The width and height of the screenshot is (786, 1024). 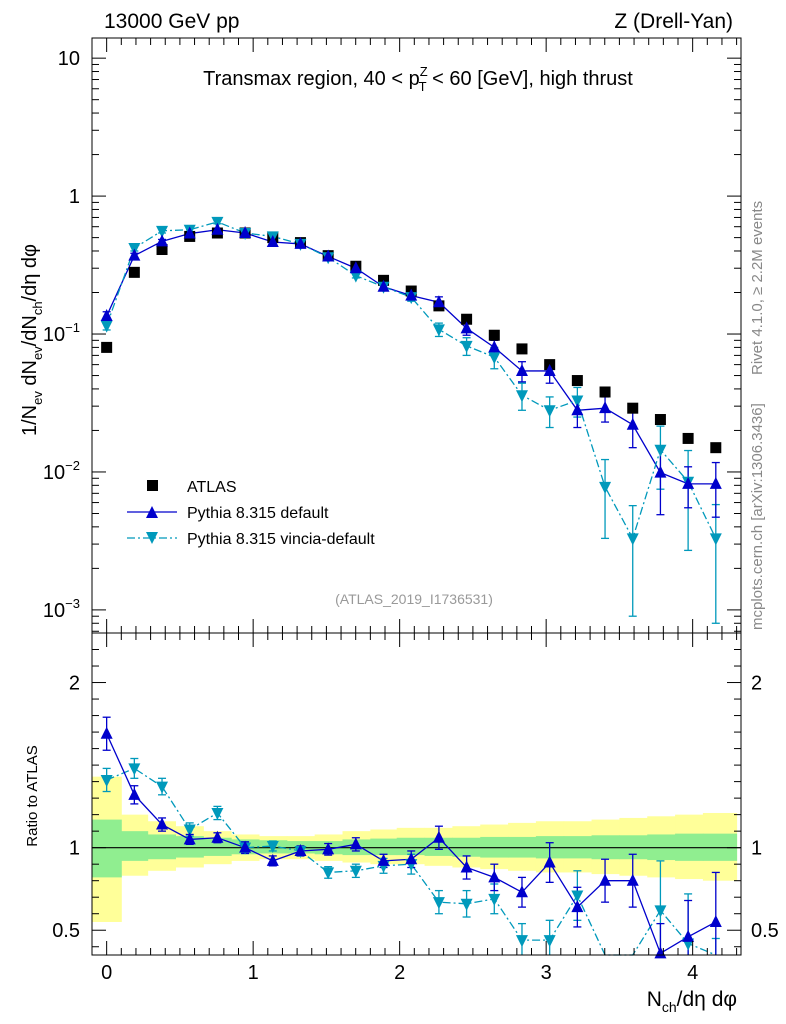 What do you see at coordinates (61, 609) in the screenshot?
I see `y-tick-label: 10⁻³` at bounding box center [61, 609].